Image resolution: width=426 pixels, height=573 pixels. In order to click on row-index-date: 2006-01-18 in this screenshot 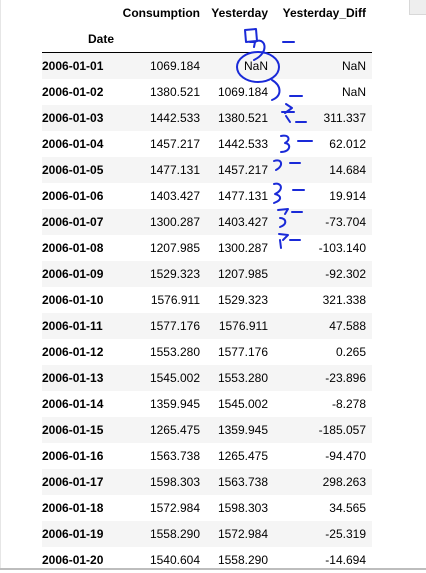, I will do `click(73, 507)`.